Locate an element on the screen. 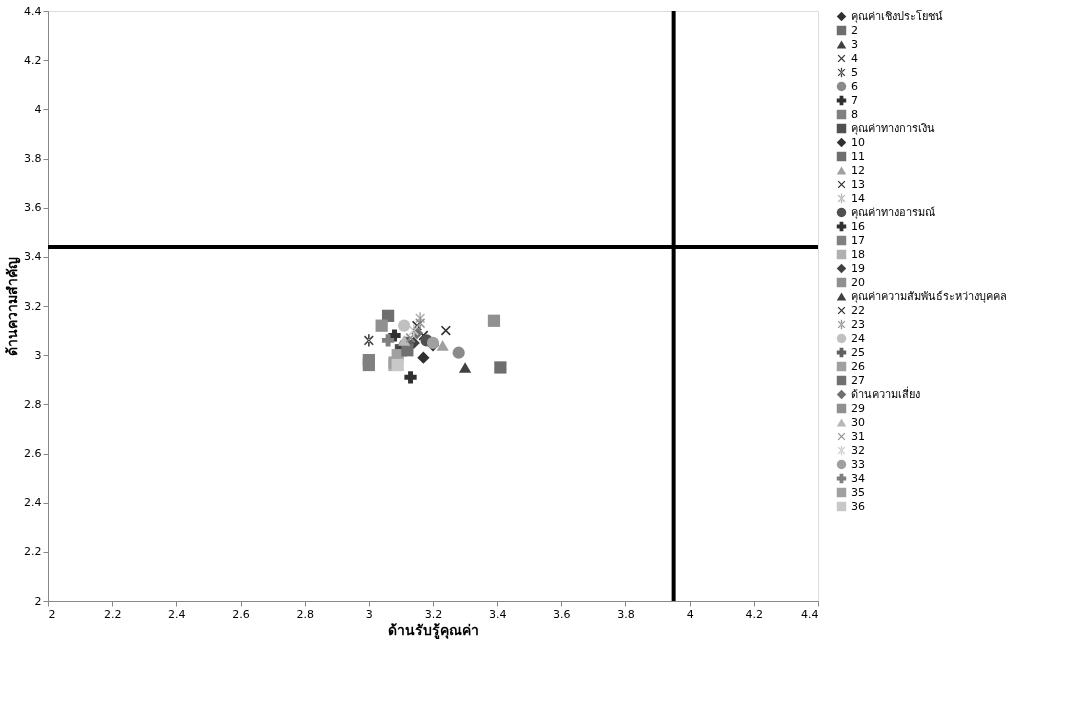 The width and height of the screenshot is (1088, 717). y-tick-label: 3.8 is located at coordinates (33, 158).